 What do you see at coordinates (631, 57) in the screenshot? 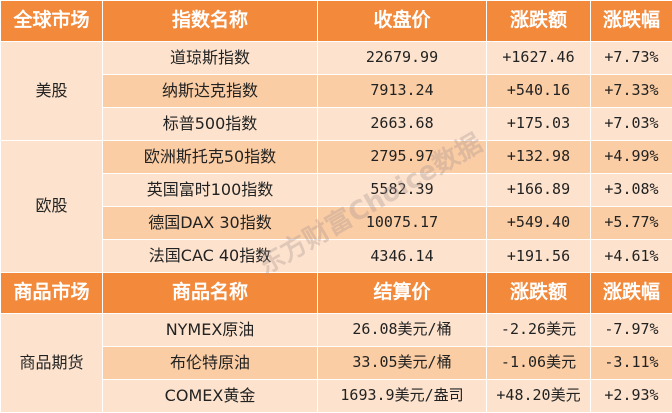
I see `row-pct: +7.73%` at bounding box center [631, 57].